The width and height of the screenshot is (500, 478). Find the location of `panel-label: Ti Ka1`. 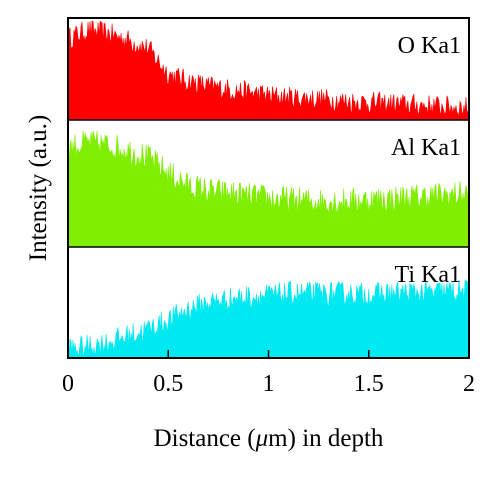

panel-label: Ti Ka1 is located at coordinates (428, 275).